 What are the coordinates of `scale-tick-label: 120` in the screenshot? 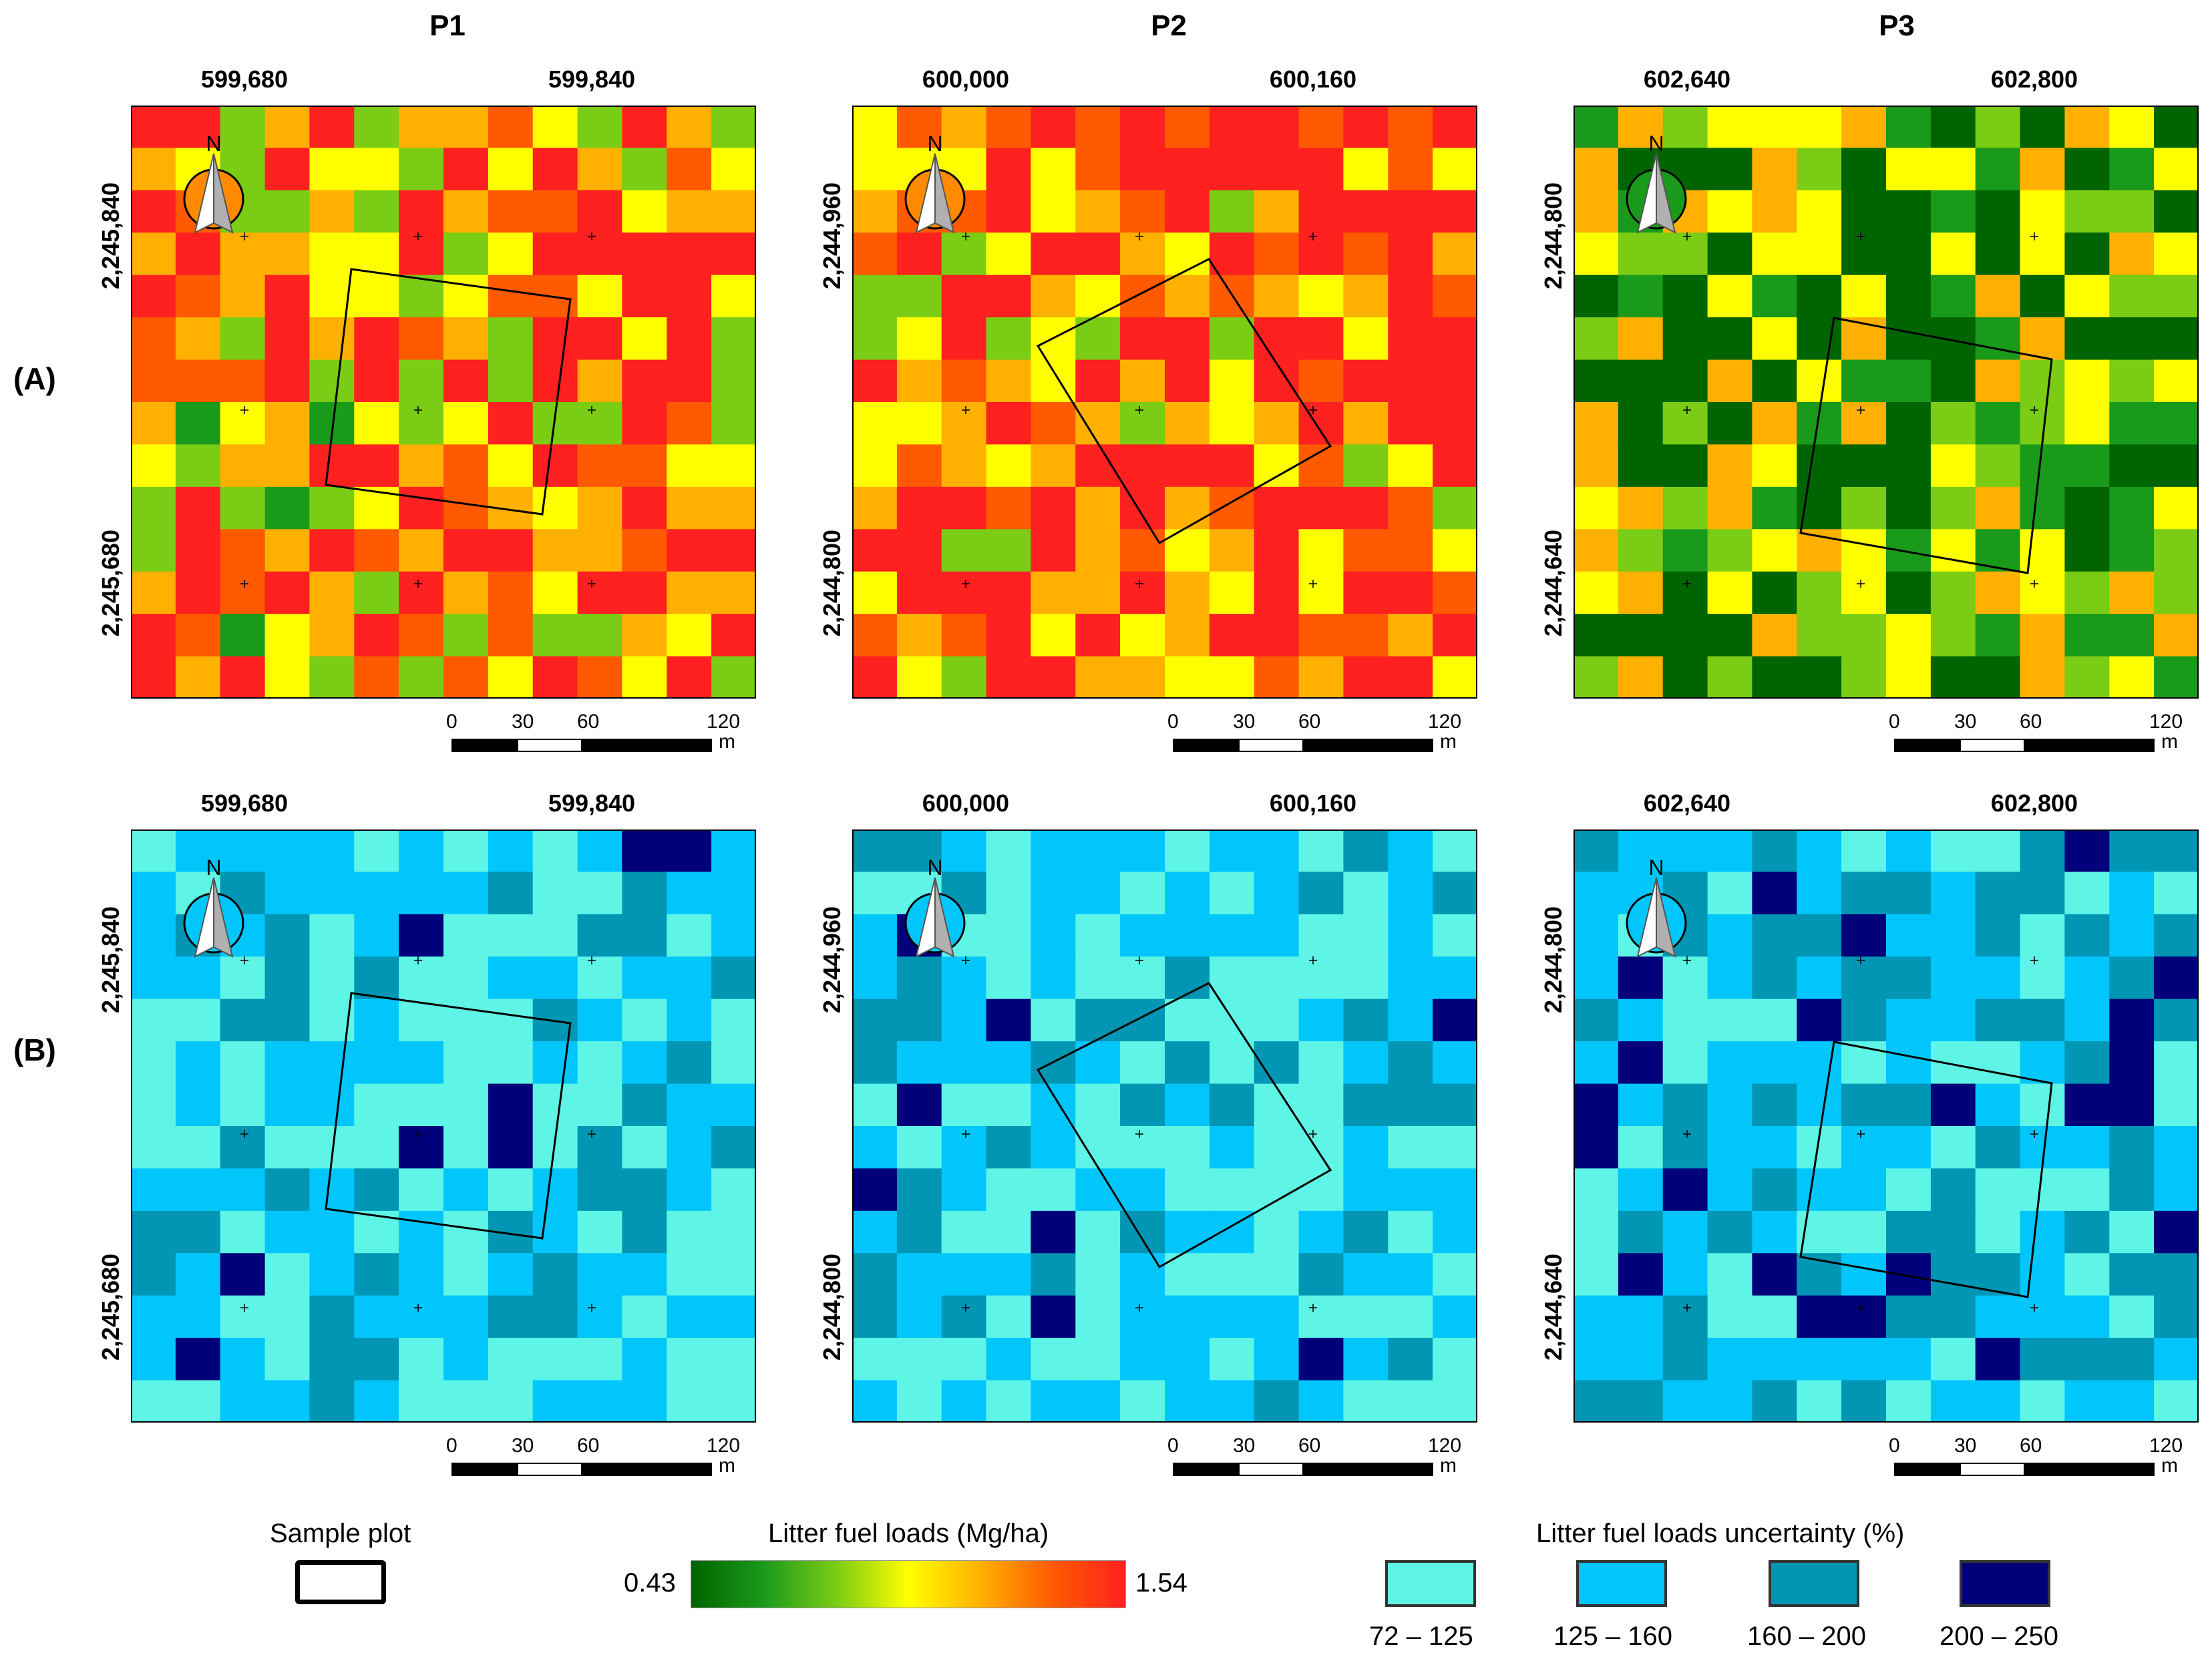 It's located at (1445, 722).